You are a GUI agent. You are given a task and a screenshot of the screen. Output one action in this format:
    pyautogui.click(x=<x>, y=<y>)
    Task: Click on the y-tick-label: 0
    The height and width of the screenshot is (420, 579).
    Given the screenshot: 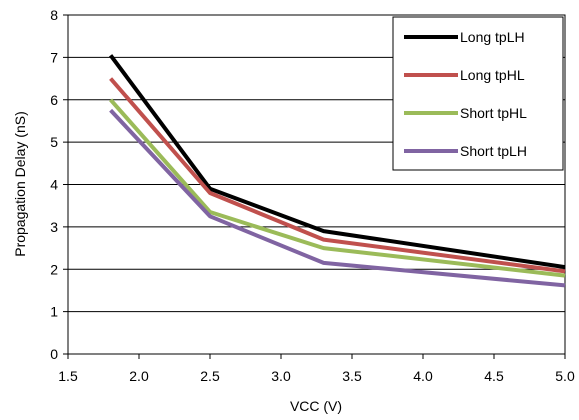 What is the action you would take?
    pyautogui.click(x=54, y=354)
    